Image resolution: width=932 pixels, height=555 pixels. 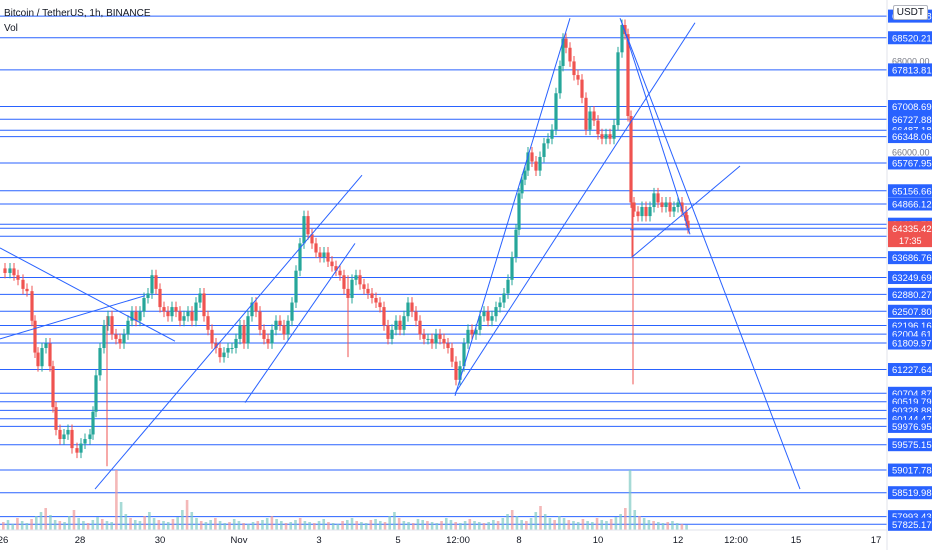 What do you see at coordinates (912, 517) in the screenshot?
I see `price-level-label: 57993.43` at bounding box center [912, 517].